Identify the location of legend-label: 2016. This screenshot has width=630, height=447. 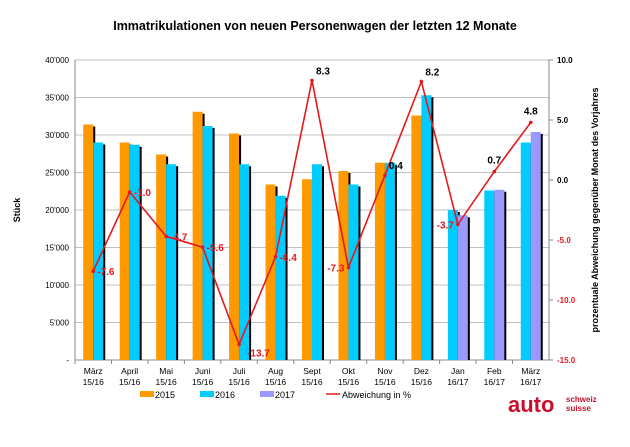
(225, 395).